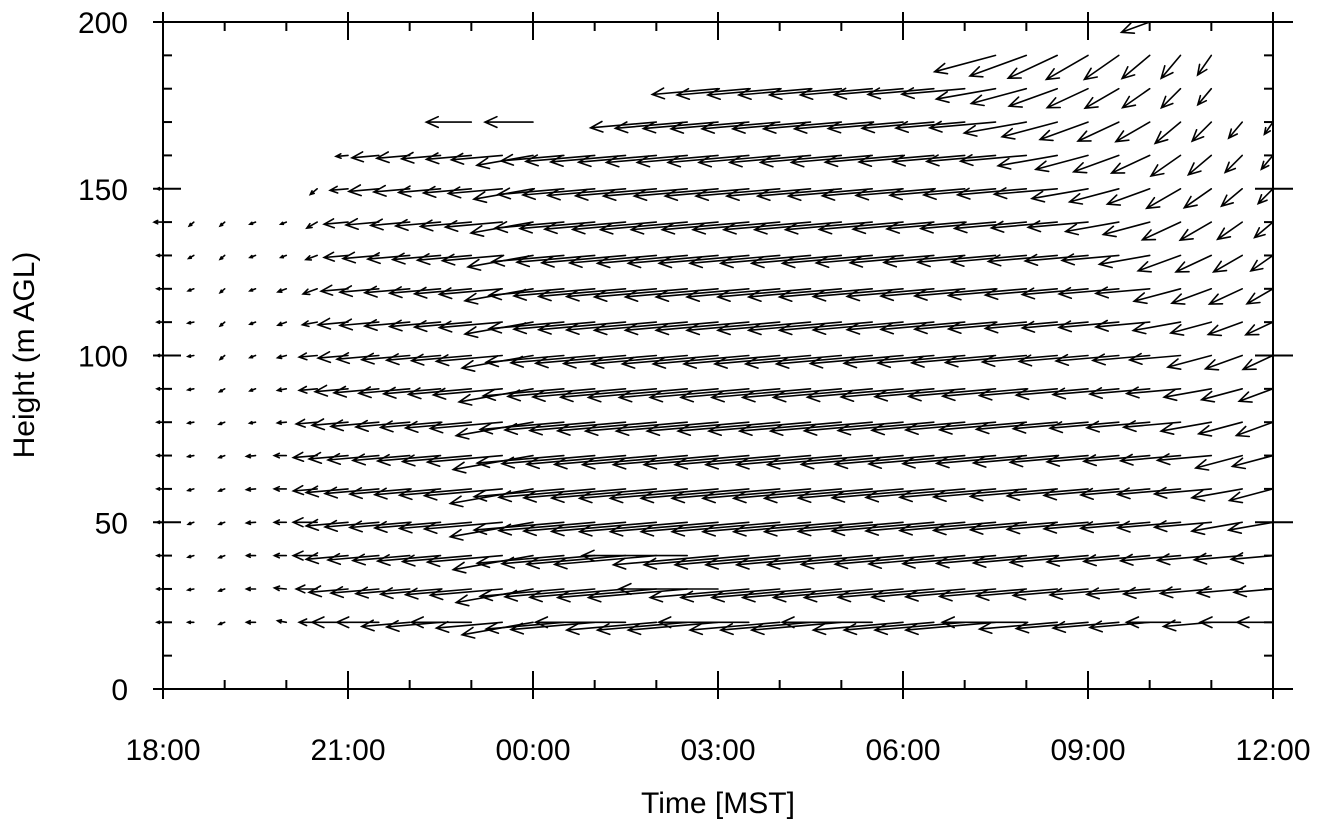 The width and height of the screenshot is (1321, 823). What do you see at coordinates (111, 523) in the screenshot?
I see `y-tick-label: 50` at bounding box center [111, 523].